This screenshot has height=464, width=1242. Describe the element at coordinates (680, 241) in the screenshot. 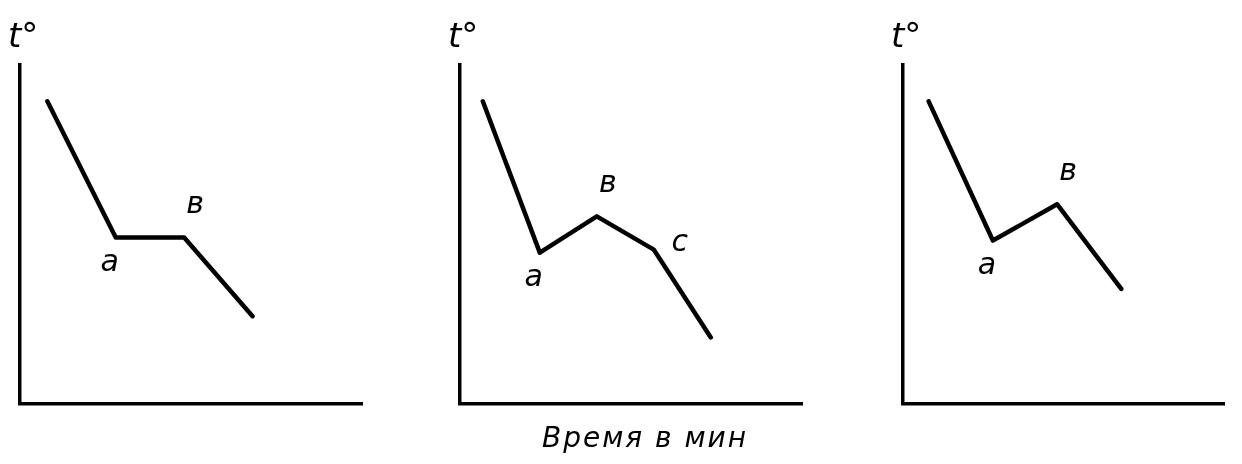

I see `annotation: с` at that location.